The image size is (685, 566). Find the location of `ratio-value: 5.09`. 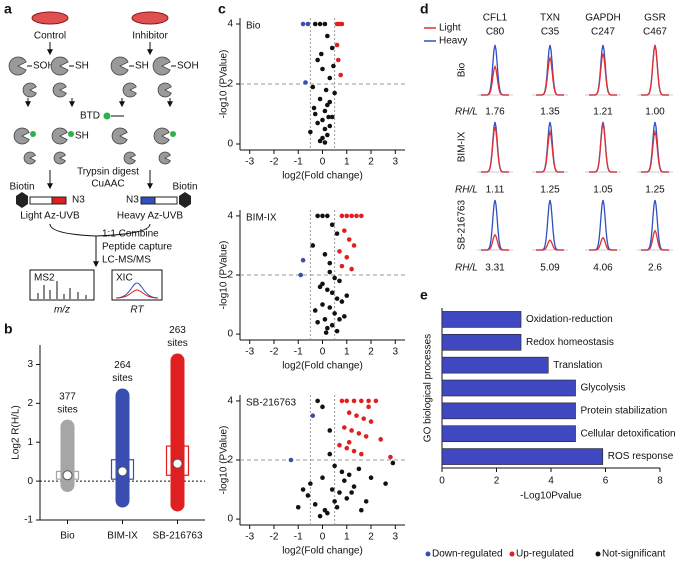

ratio-value: 5.09 is located at coordinates (550, 268).